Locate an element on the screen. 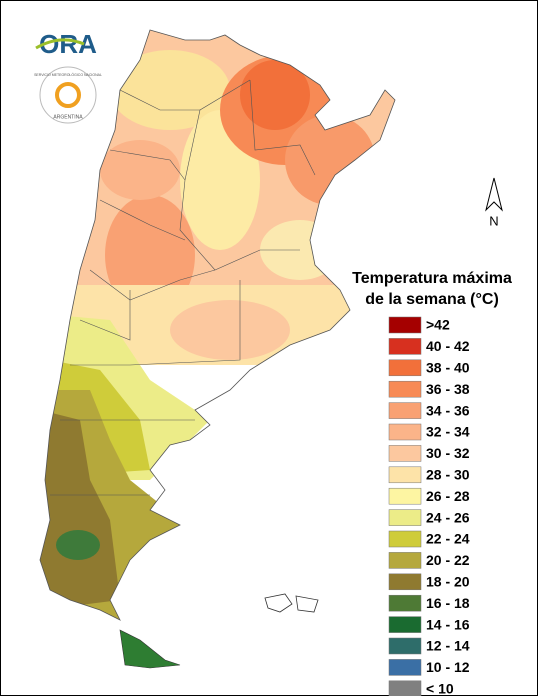 This screenshot has width=538, height=696. legend-label: 20 - 22 is located at coordinates (448, 560).